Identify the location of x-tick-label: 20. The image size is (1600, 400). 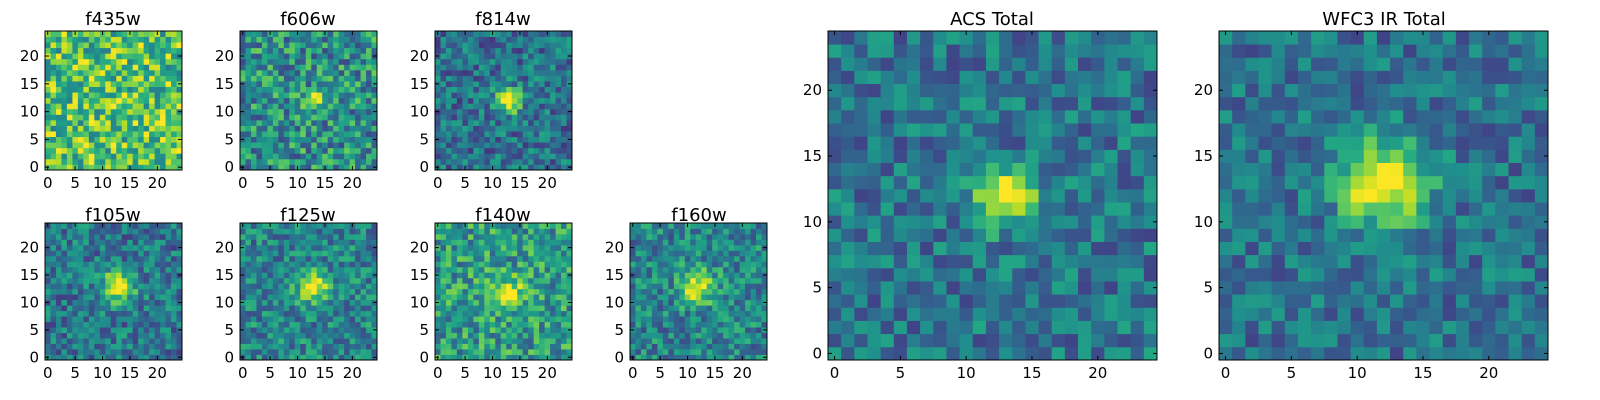
(352, 373).